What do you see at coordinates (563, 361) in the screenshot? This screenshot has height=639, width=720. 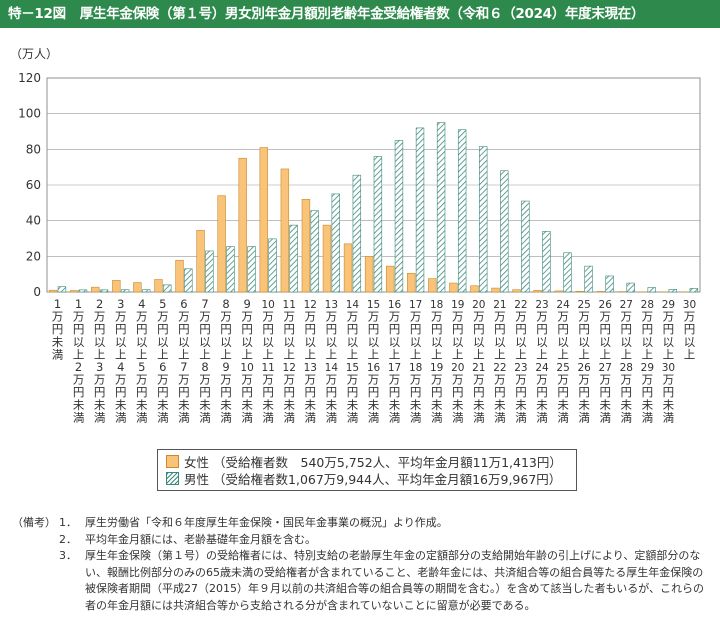 I see `x-tick-label: 24 万円以上 25 万円未満` at bounding box center [563, 361].